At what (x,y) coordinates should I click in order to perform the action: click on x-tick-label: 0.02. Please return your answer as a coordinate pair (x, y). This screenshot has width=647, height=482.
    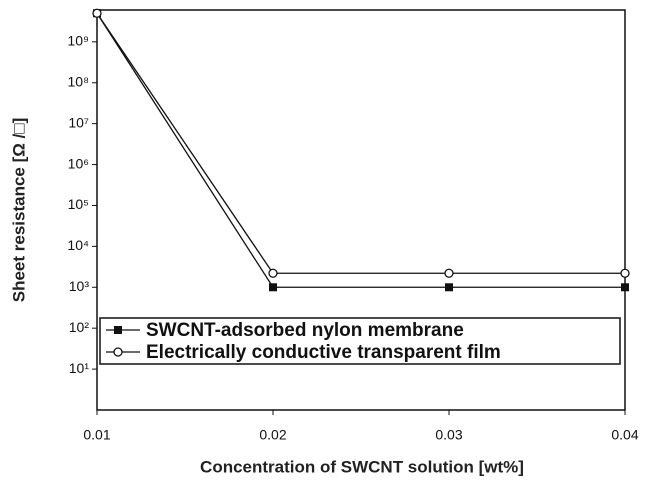
    Looking at the image, I should click on (272, 435).